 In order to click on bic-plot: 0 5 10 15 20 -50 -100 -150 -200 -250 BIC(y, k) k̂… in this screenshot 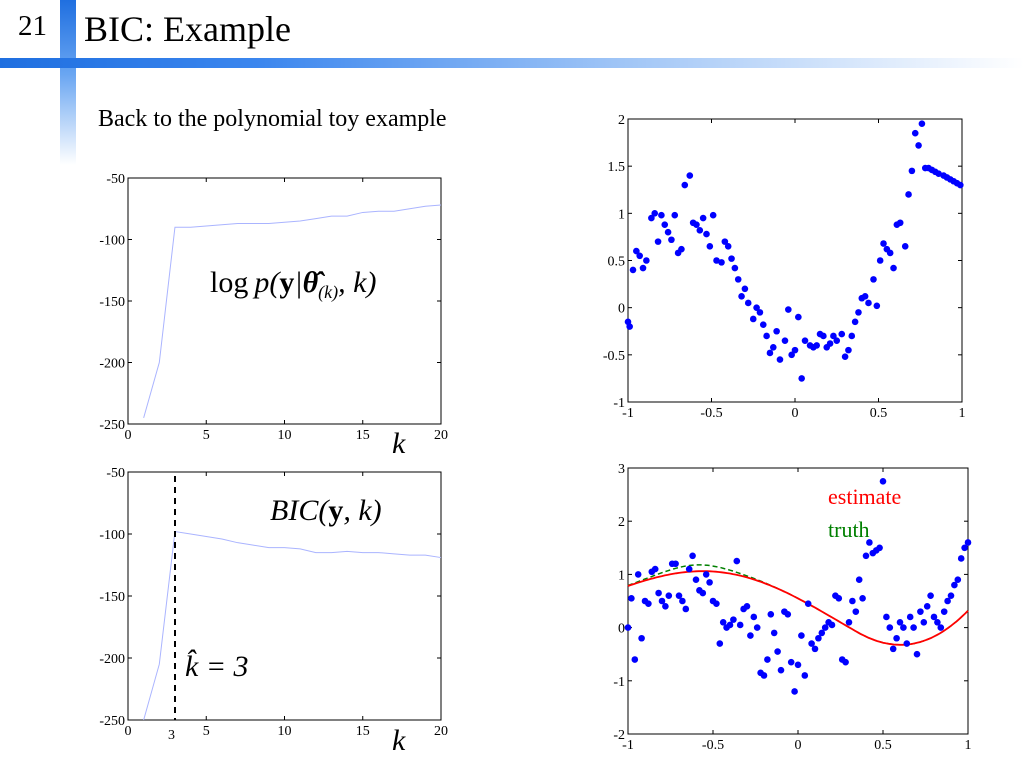, I will do `click(273, 611)`.